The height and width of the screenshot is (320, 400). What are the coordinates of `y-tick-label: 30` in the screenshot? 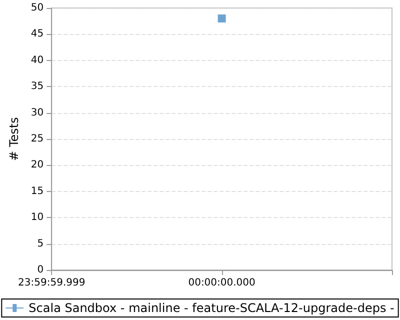 It's located at (37, 112).